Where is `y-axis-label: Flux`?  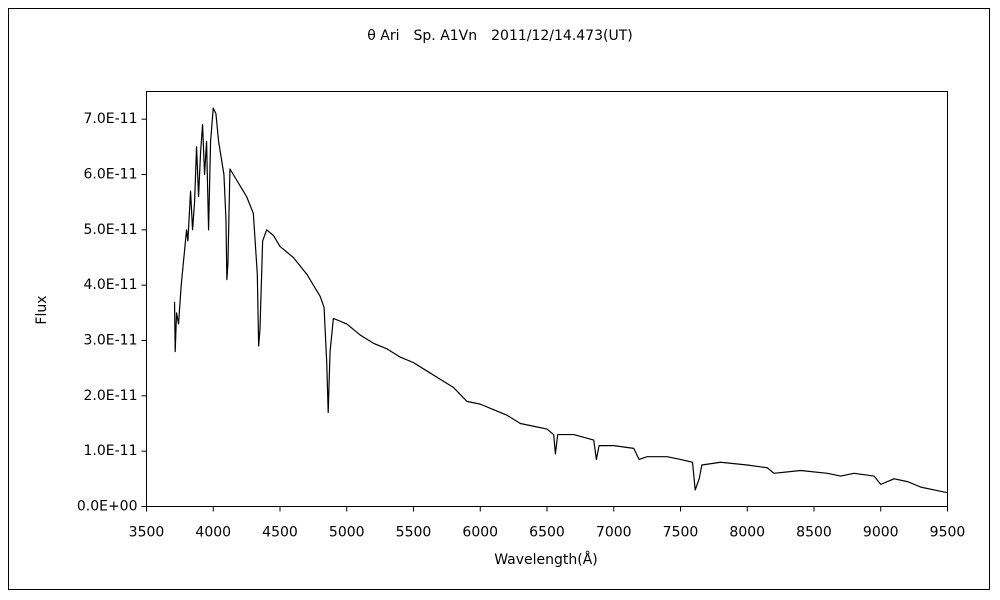 y-axis-label: Flux is located at coordinates (42, 309).